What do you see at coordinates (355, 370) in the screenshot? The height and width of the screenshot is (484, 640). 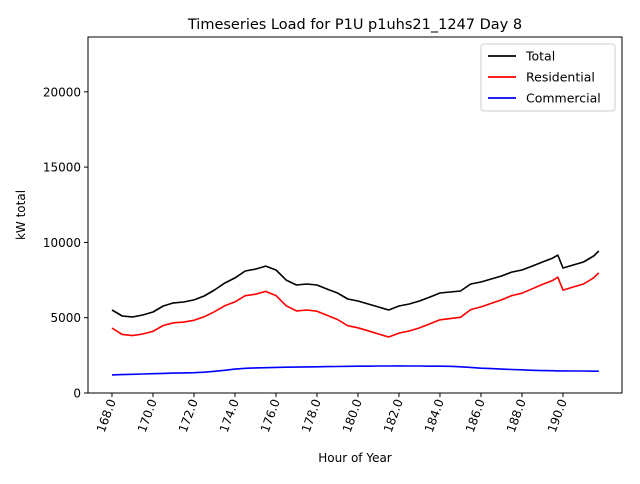 I see `series-line-commercial` at bounding box center [355, 370].